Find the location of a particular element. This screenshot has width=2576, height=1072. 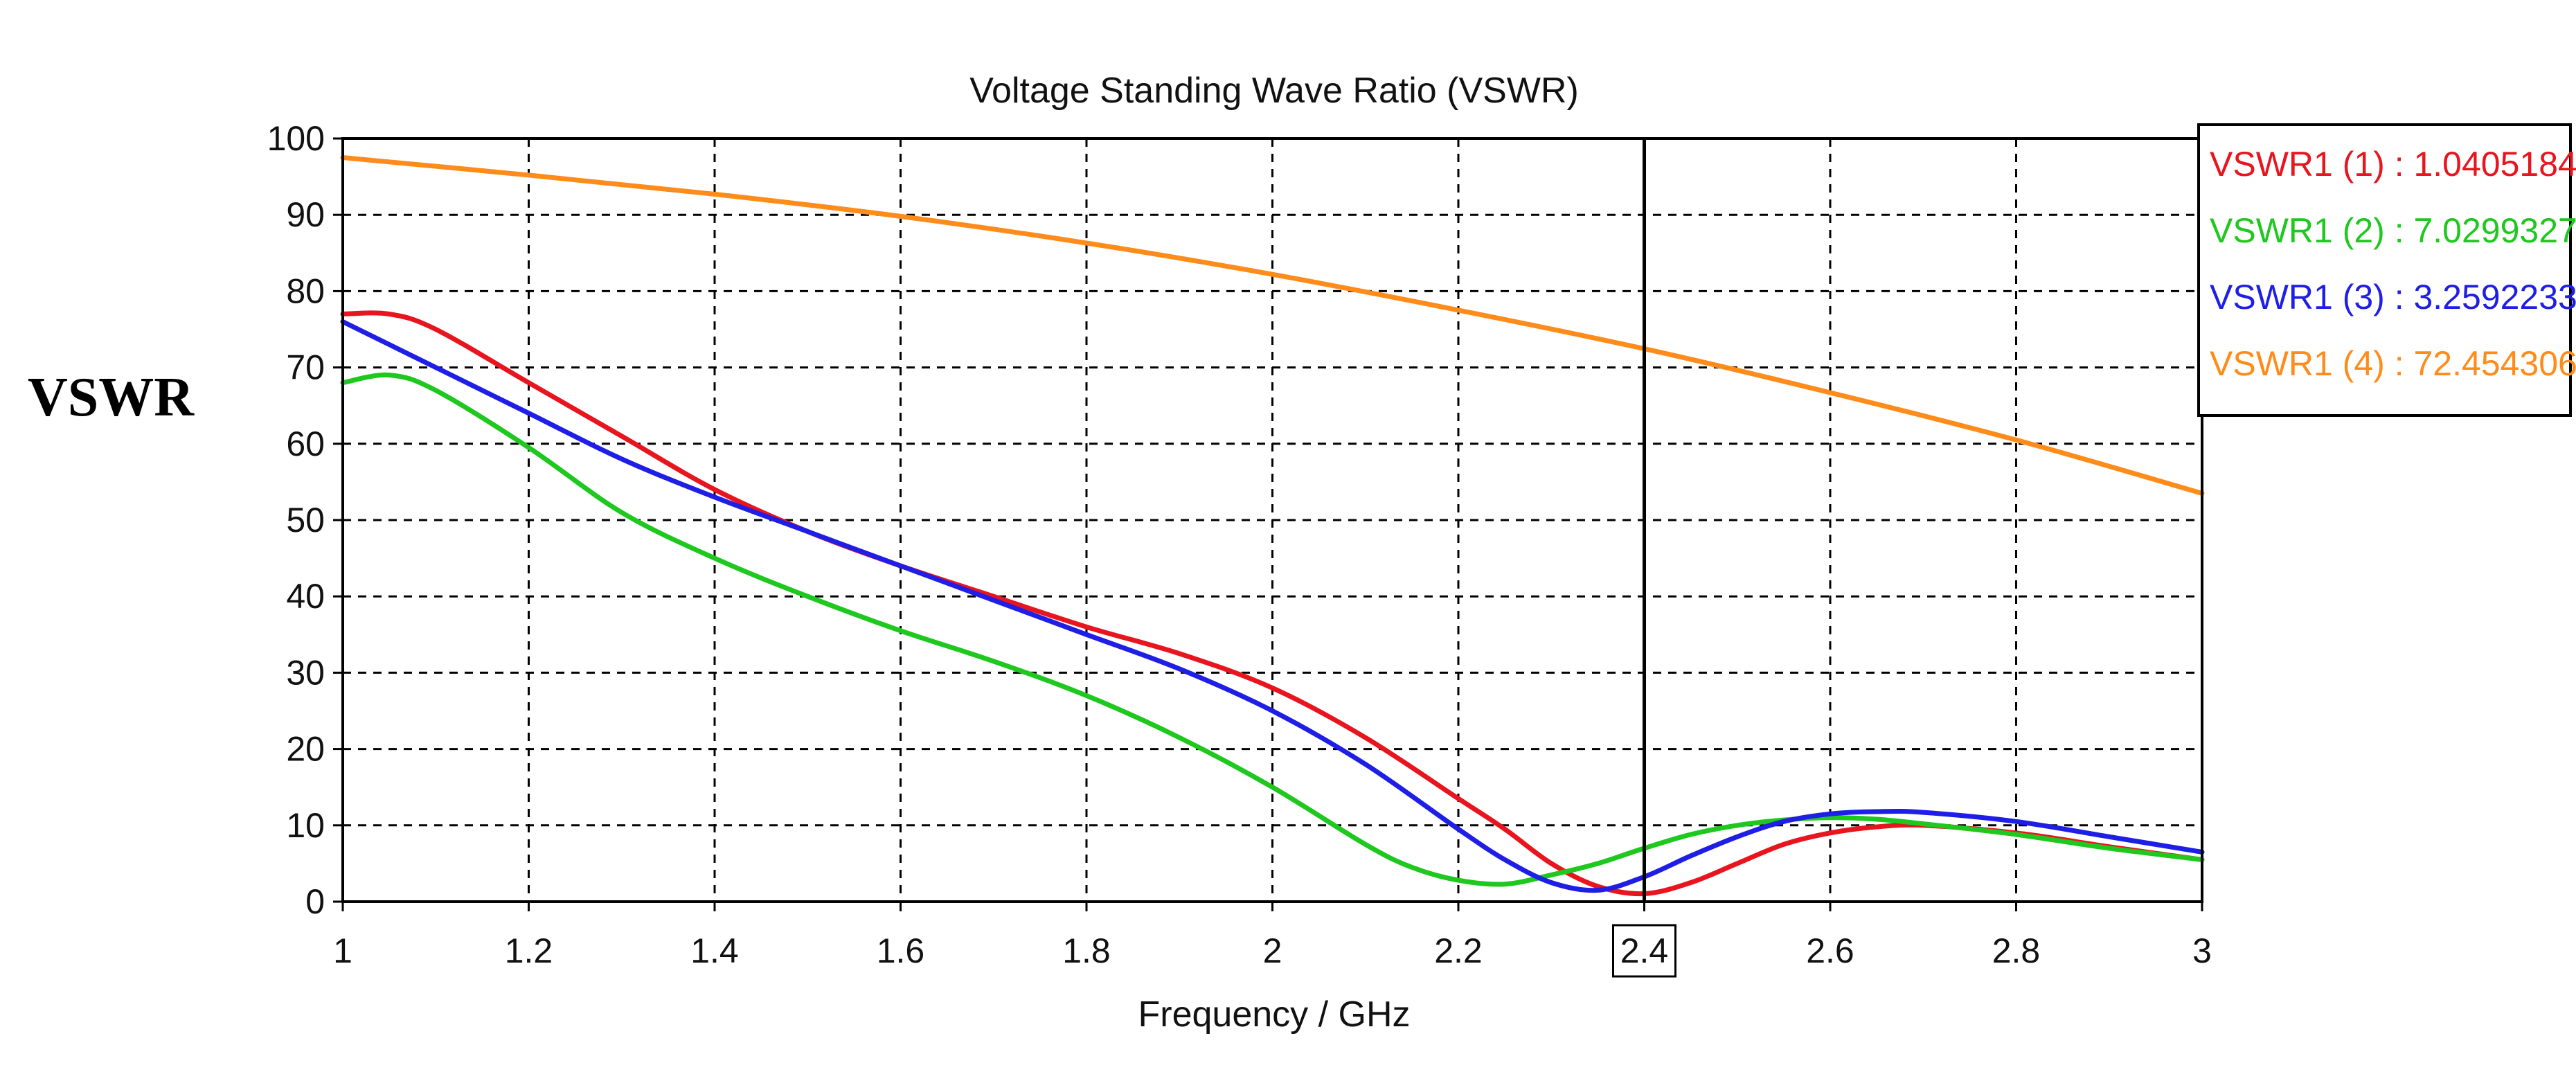

chart-title: Voltage Standing Wave Ratio (VSWR) is located at coordinates (1274, 91).